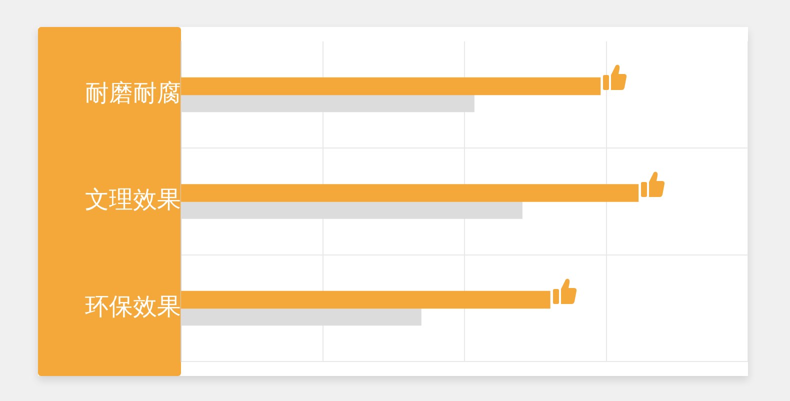 This screenshot has width=790, height=401. Describe the element at coordinates (133, 93) in the screenshot. I see `y-tick-label: 耐磨耐腐` at that location.